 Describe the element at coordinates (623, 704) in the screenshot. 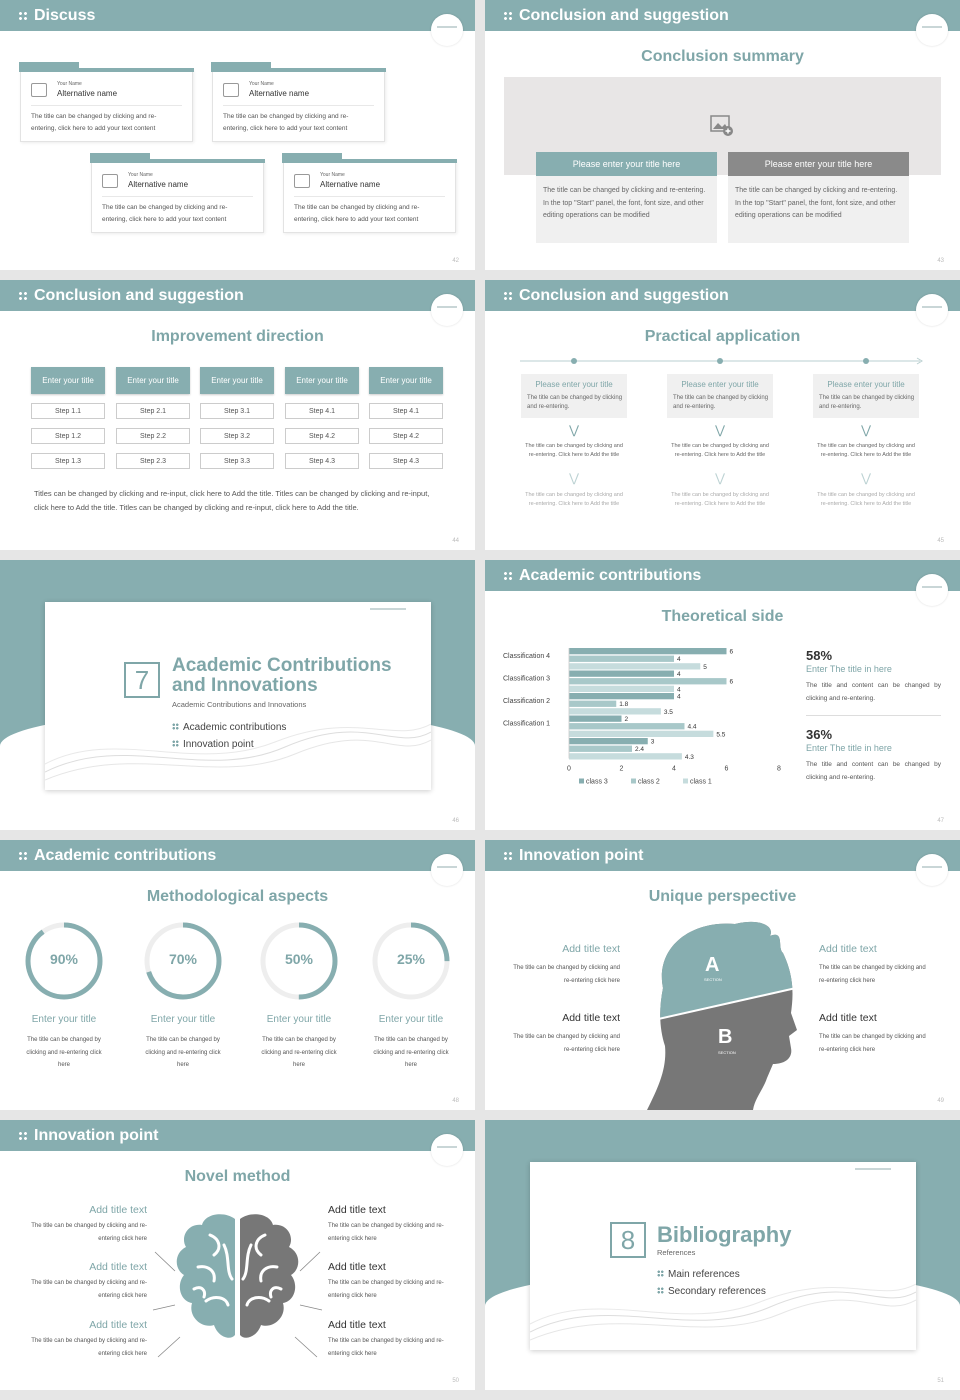

I see `data-label: 1.8` at that location.